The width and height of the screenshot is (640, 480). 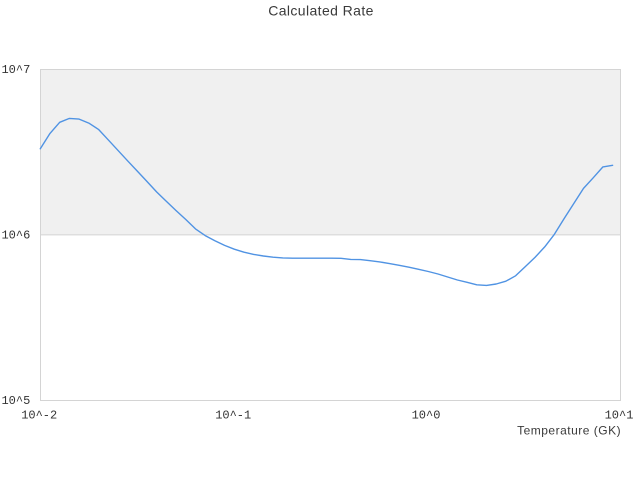 What do you see at coordinates (233, 416) in the screenshot?
I see `svg-text: 10^-1` at bounding box center [233, 416].